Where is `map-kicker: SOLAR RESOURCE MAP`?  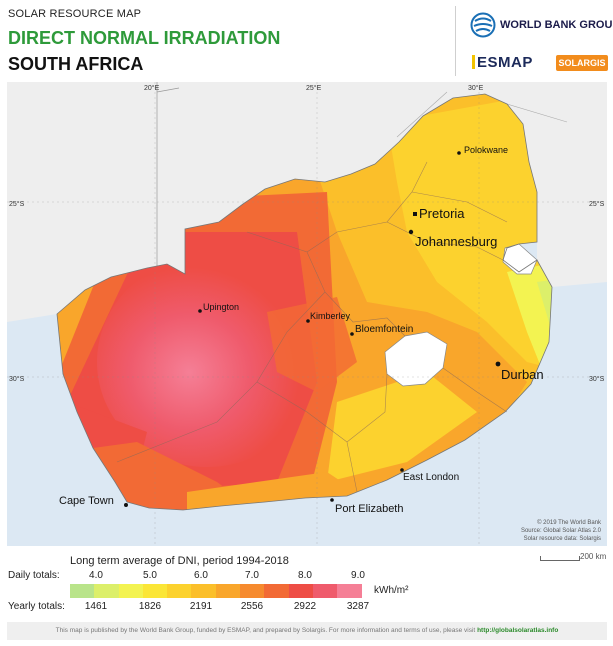
map-kicker: SOLAR RESOURCE MAP is located at coordinates (75, 14).